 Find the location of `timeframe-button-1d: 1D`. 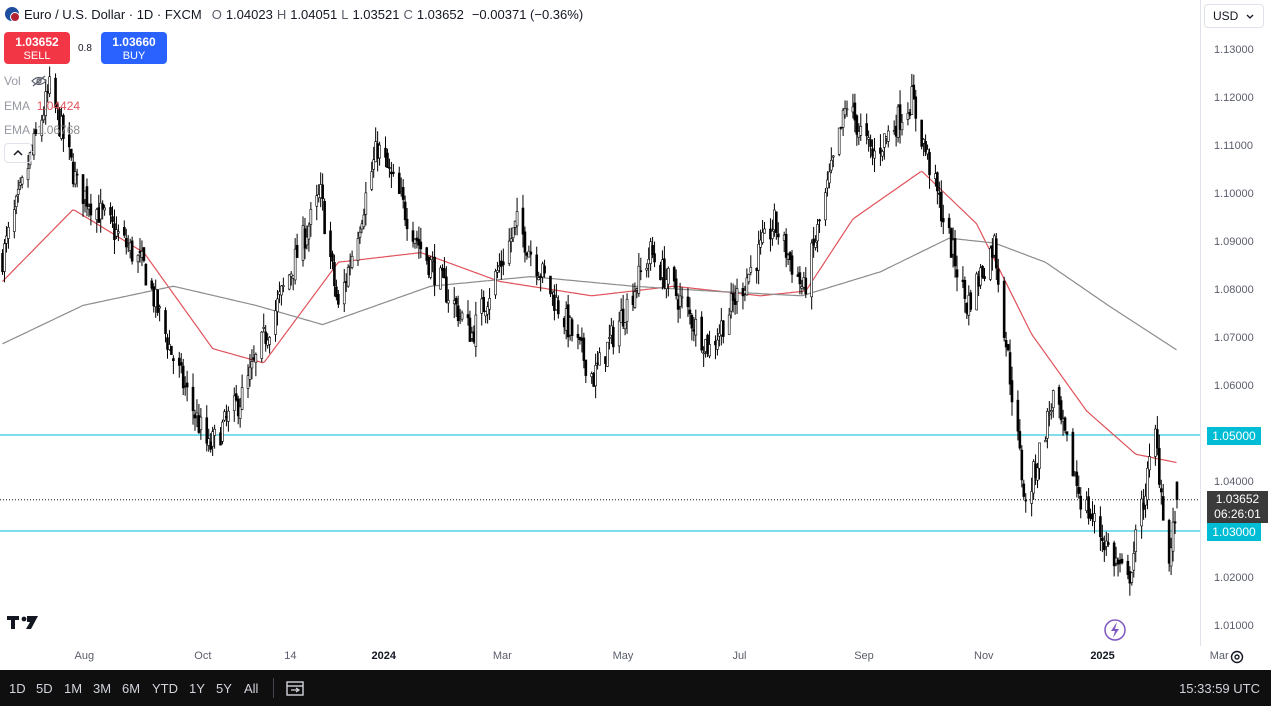

timeframe-button-1d: 1D is located at coordinates (17, 688).